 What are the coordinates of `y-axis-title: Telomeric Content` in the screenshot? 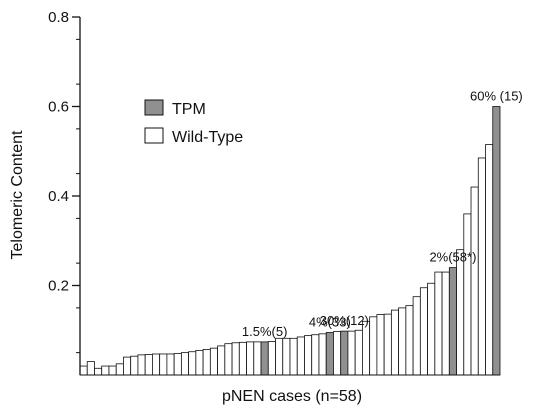 It's located at (17, 195).